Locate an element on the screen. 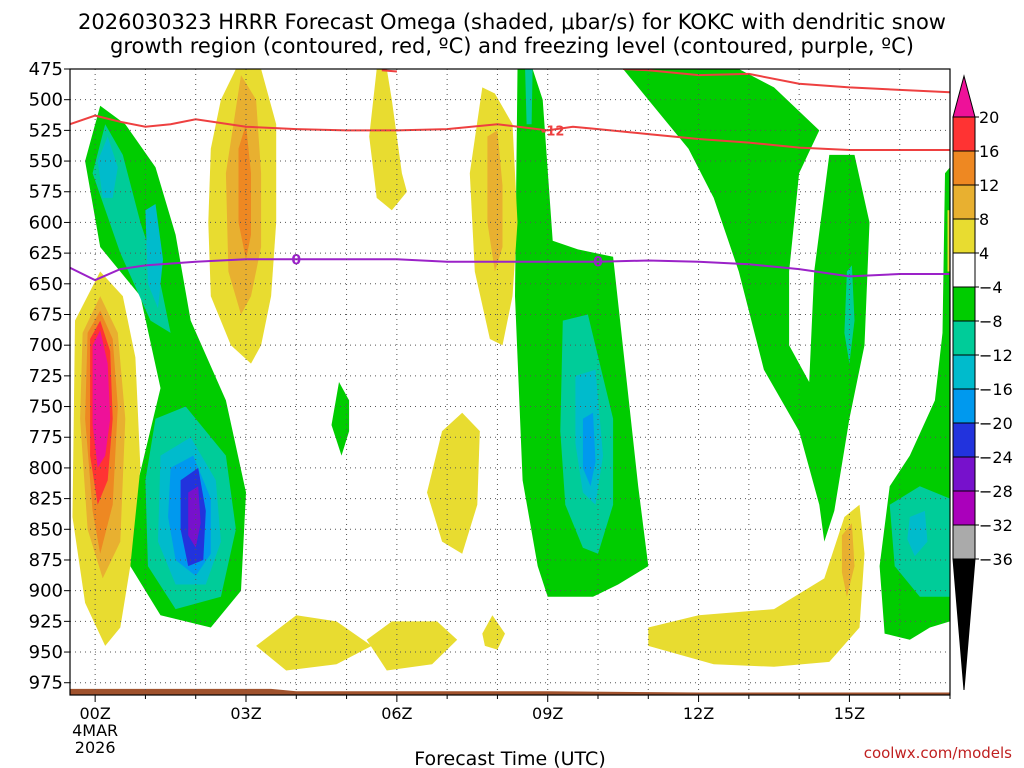 The height and width of the screenshot is (768, 1024). colorbar-label: −12 is located at coordinates (996, 355).